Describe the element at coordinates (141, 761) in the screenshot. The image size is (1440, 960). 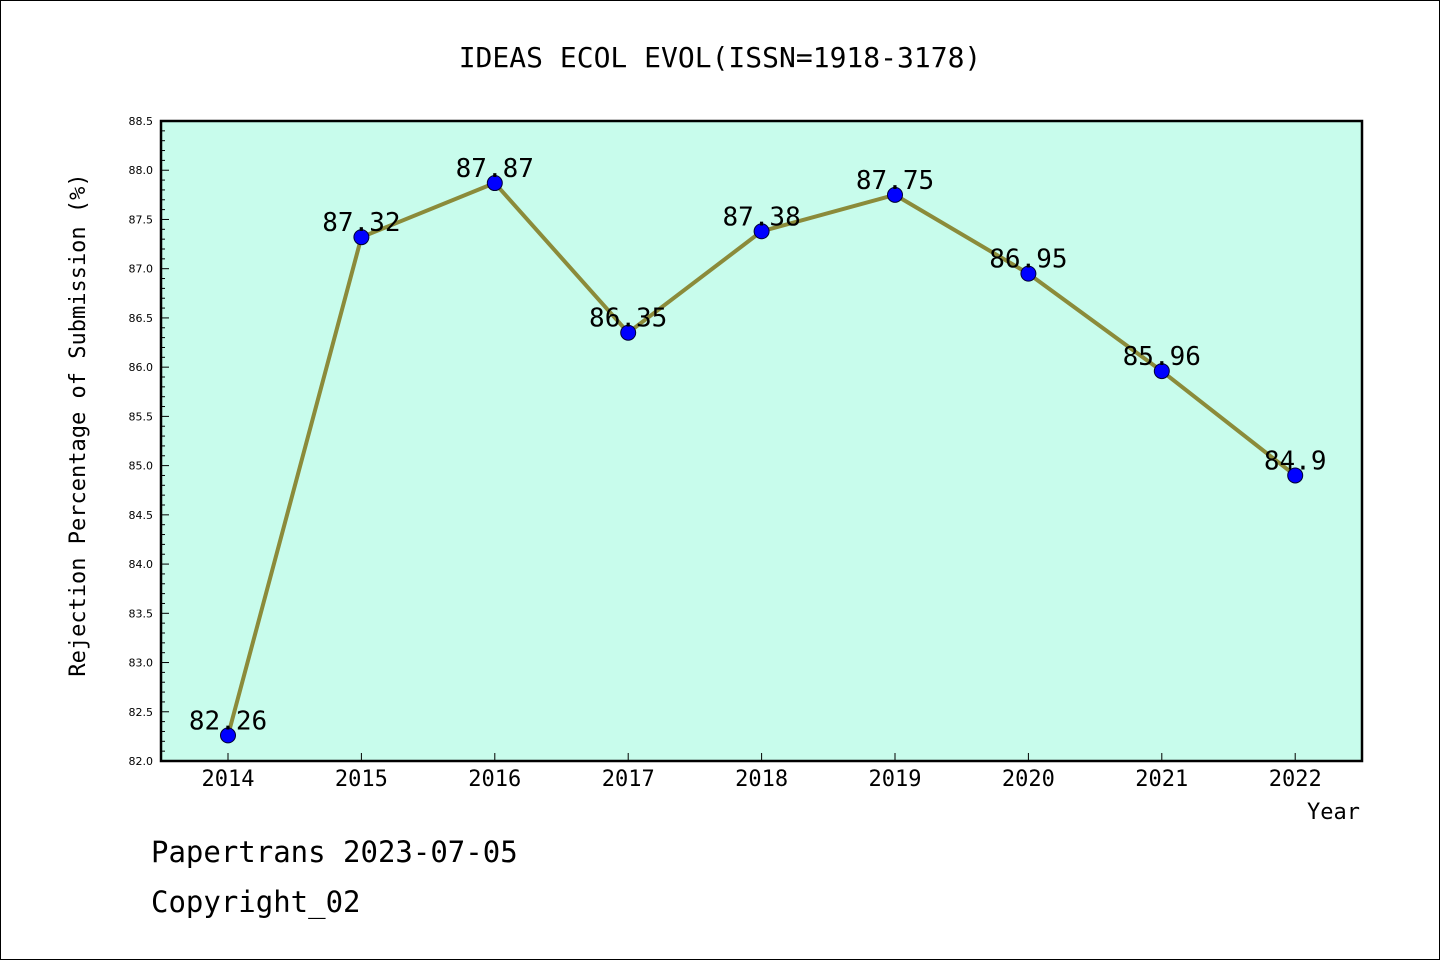
I see `y-tick-label: 82.0` at that location.